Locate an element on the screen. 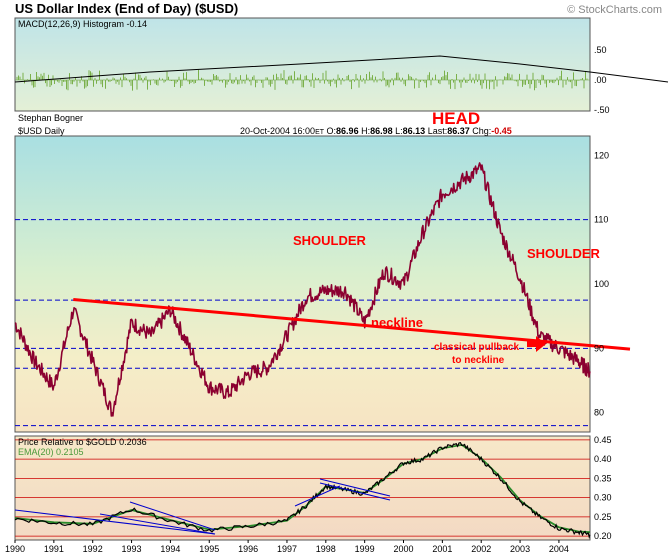  x-tick-label: 1992 is located at coordinates (93, 549).